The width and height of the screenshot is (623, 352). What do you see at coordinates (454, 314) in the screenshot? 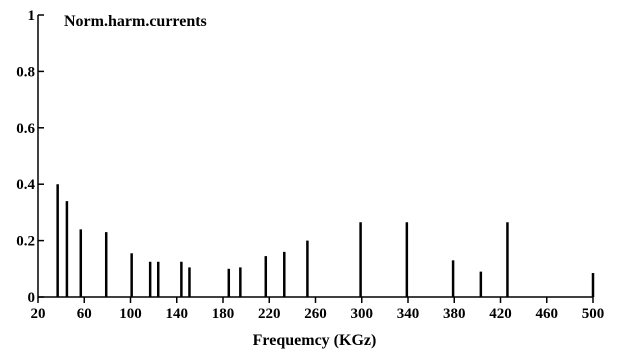
I see `x-tick-label: 380` at bounding box center [454, 314].